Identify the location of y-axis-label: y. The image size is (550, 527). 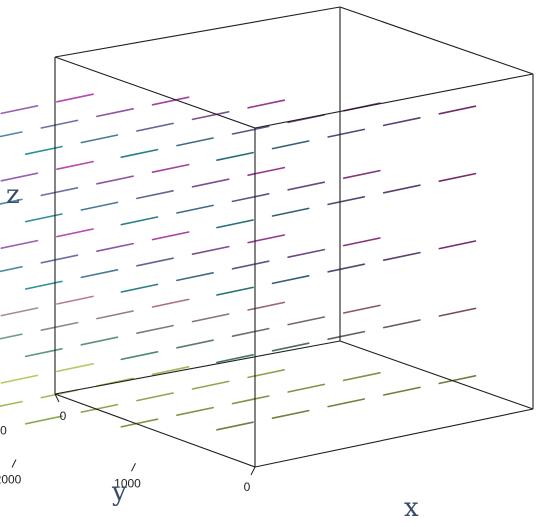
(119, 492).